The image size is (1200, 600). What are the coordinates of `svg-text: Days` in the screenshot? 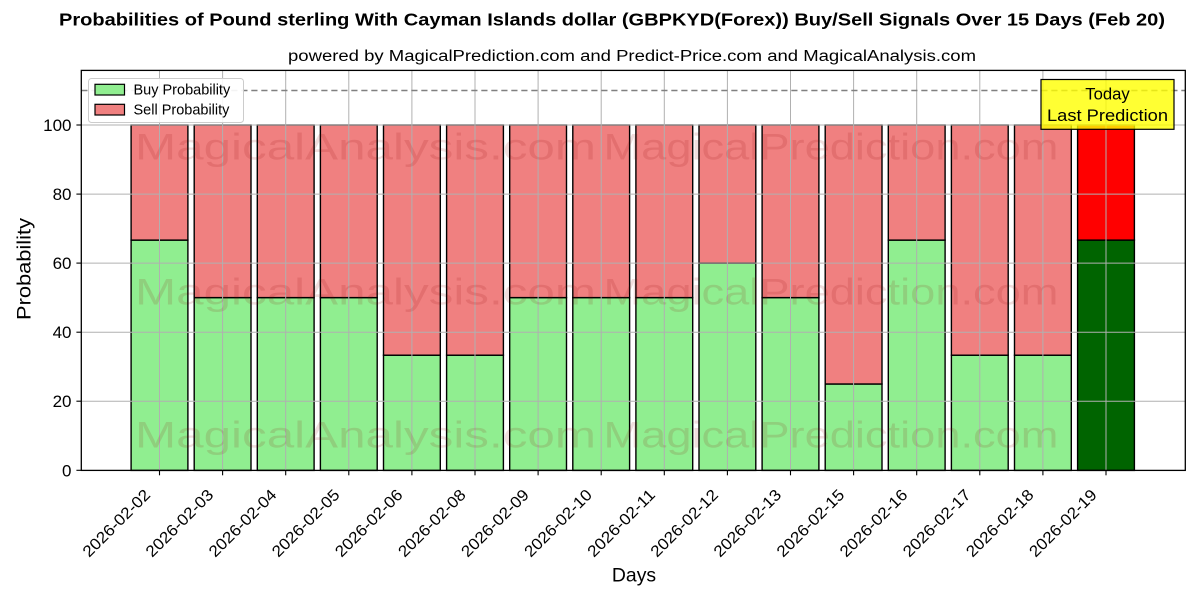 It's located at (634, 576).